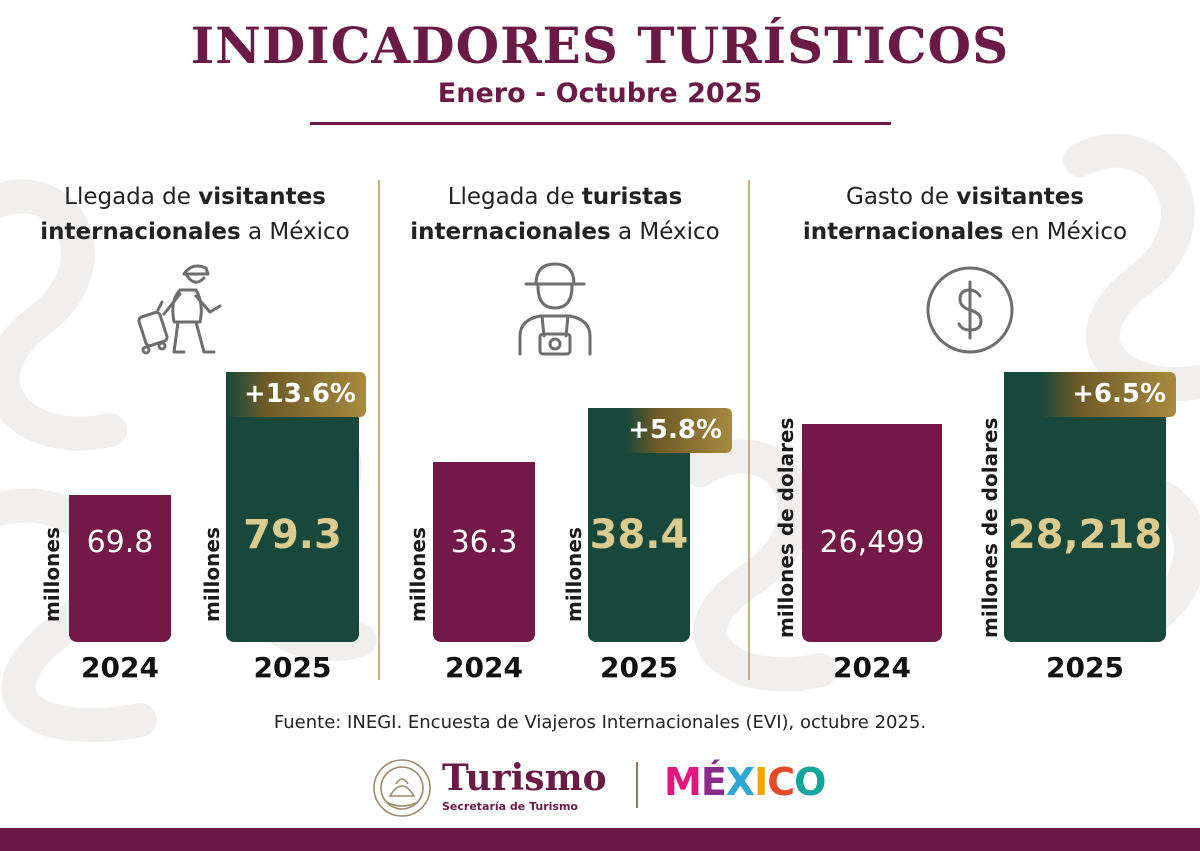 The width and height of the screenshot is (1200, 851). Describe the element at coordinates (600, 123) in the screenshot. I see `title-underline` at that location.